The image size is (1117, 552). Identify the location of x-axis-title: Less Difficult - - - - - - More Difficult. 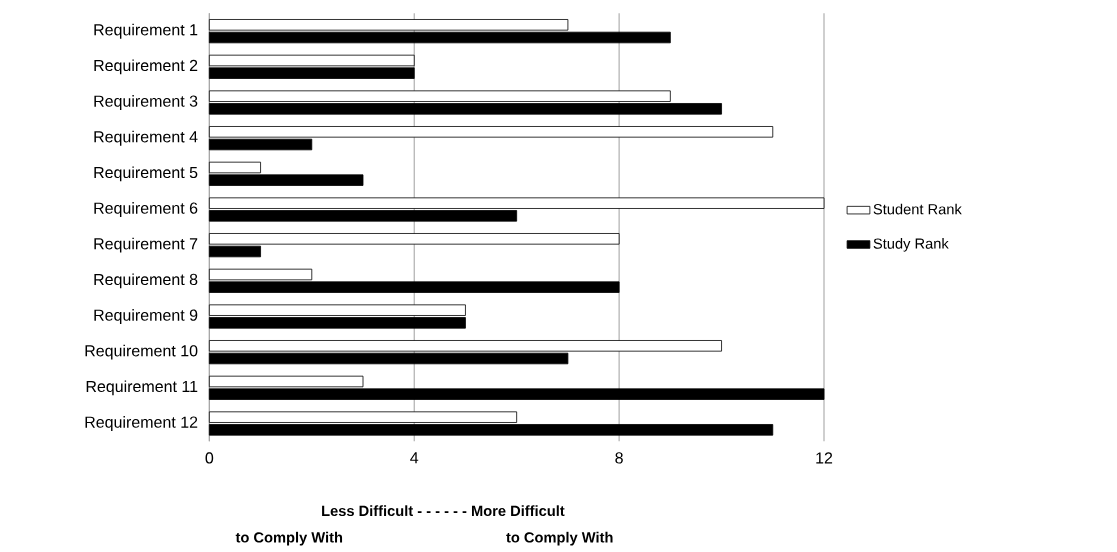
(443, 511).